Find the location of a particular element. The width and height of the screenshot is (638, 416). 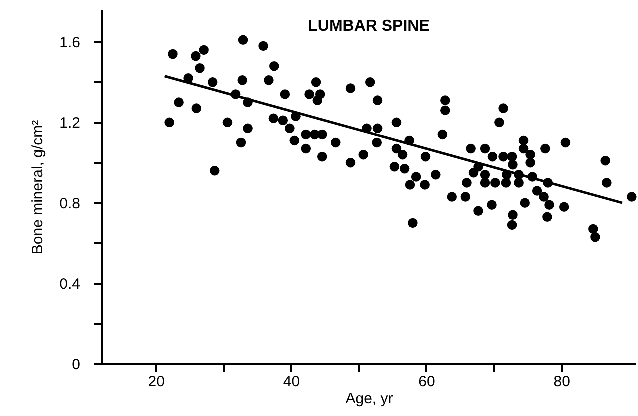

y-tick-label: 0.8 is located at coordinates (70, 204).